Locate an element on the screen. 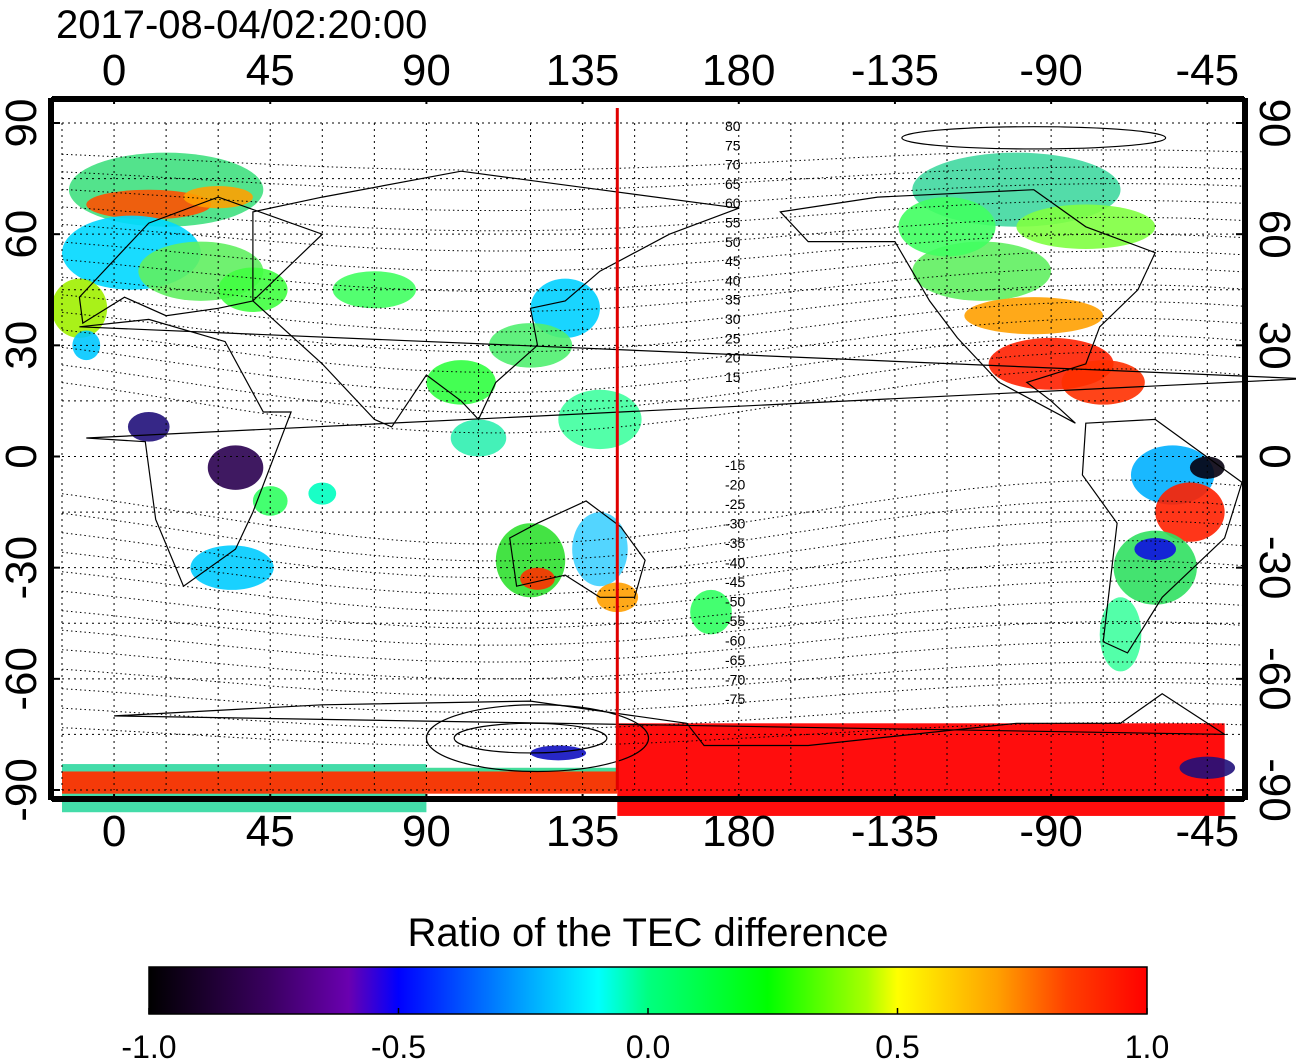 The height and width of the screenshot is (1064, 1296). mlat-label: -65 is located at coordinates (735, 660).